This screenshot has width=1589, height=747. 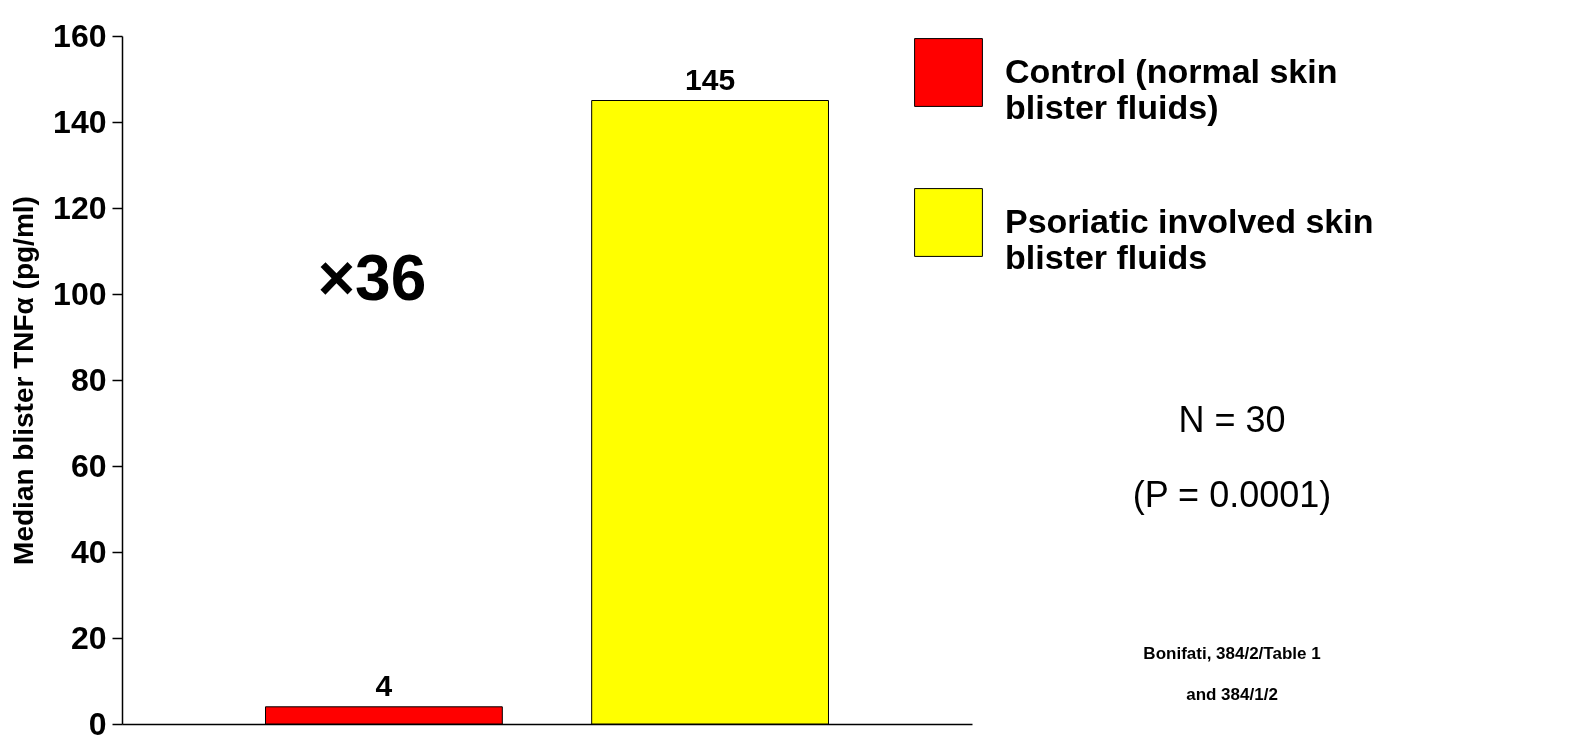 What do you see at coordinates (1189, 238) in the screenshot?
I see `legend-label: Psoriatic involved skin blister fluids` at bounding box center [1189, 238].